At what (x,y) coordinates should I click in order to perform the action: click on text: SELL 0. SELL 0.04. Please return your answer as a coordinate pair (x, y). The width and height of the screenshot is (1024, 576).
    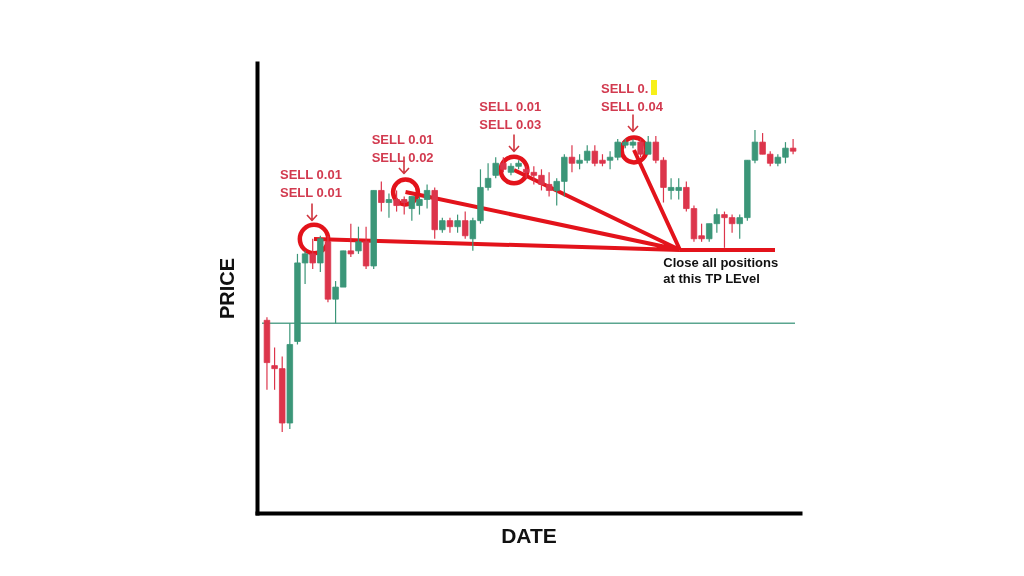
    Looking at the image, I should click on (632, 97).